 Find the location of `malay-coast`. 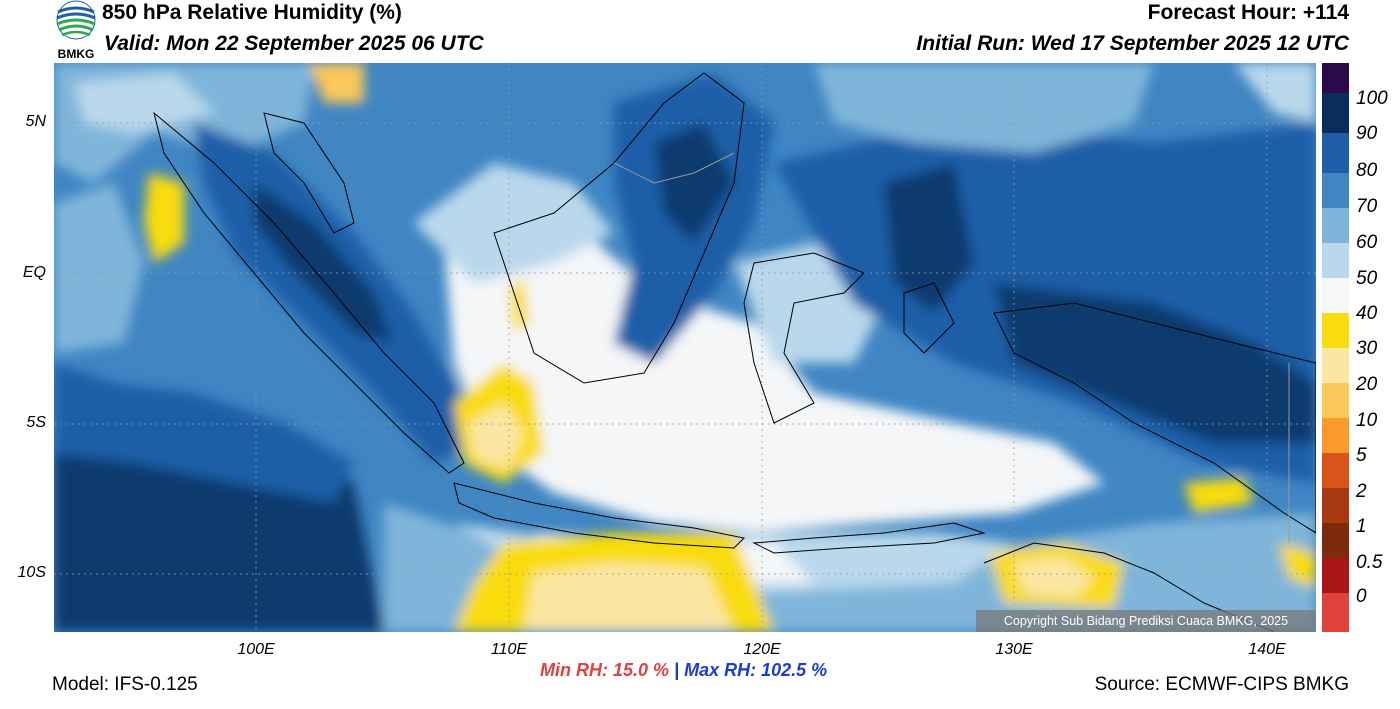

malay-coast is located at coordinates (309, 173).